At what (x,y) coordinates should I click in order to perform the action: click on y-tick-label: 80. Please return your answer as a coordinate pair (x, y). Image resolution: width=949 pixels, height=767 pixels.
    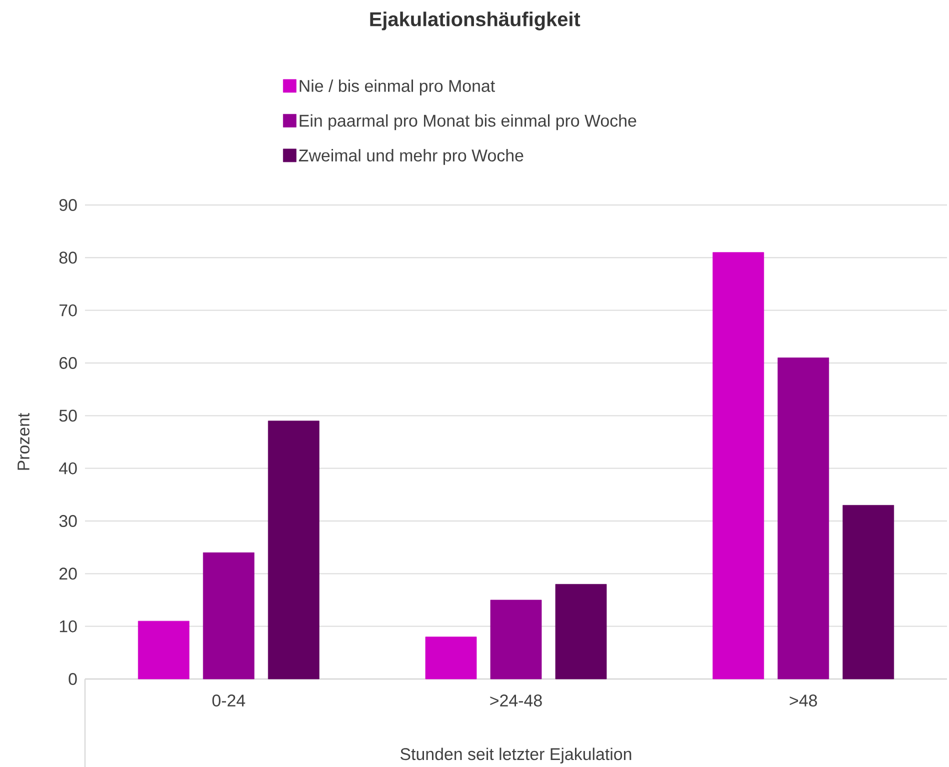
    Looking at the image, I should click on (68, 258).